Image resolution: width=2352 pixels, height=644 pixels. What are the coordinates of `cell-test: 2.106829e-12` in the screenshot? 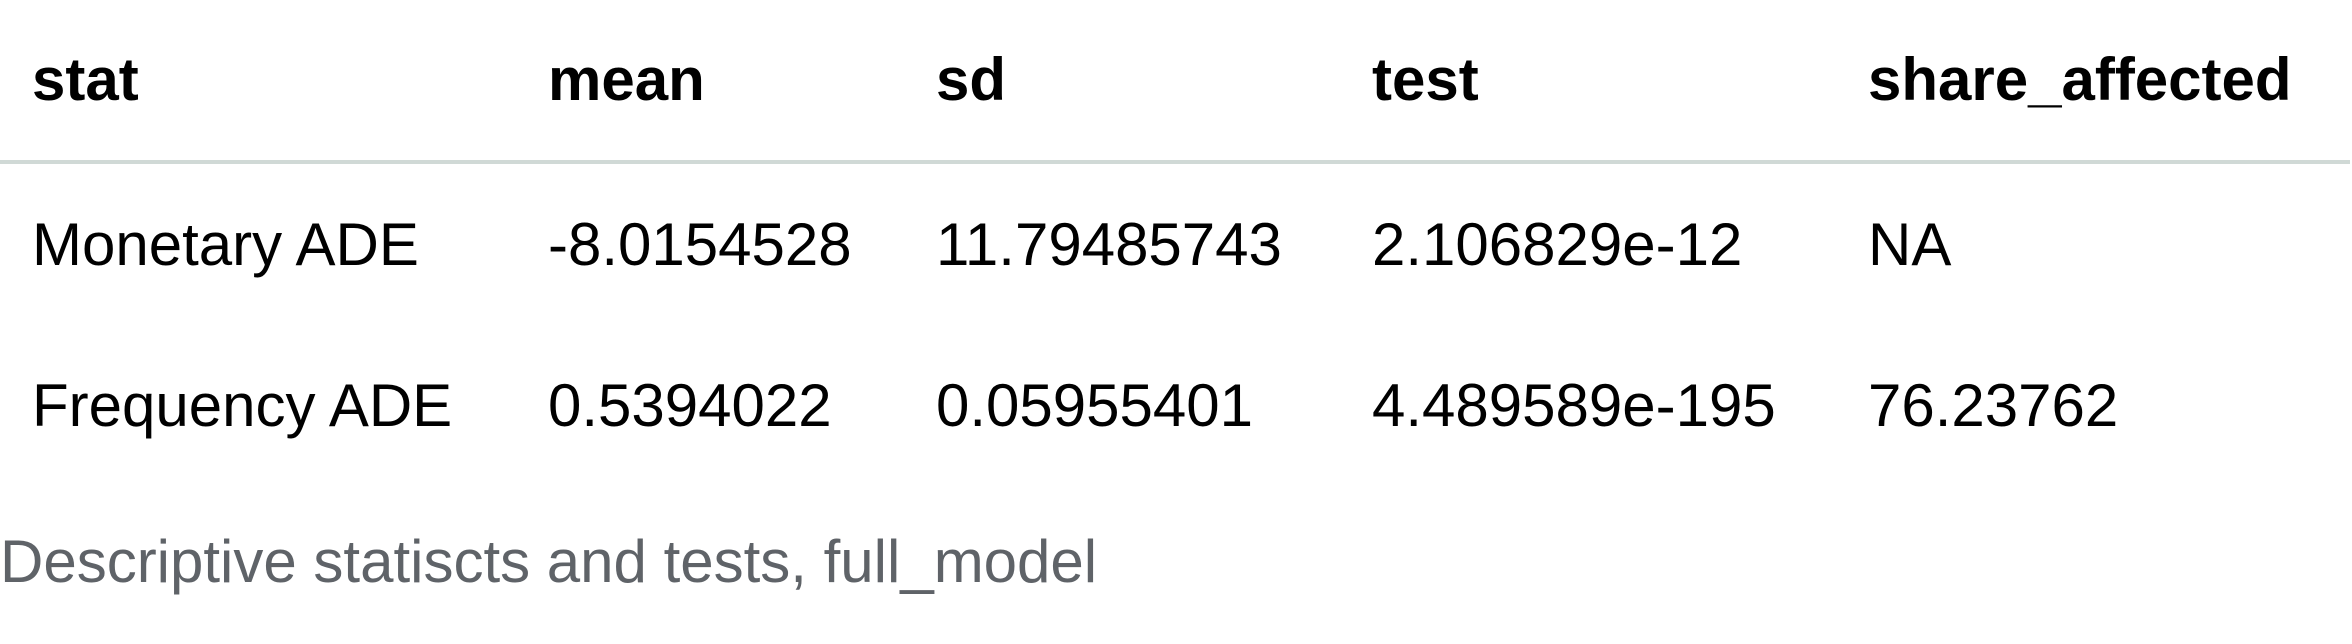 It's located at (1557, 244).